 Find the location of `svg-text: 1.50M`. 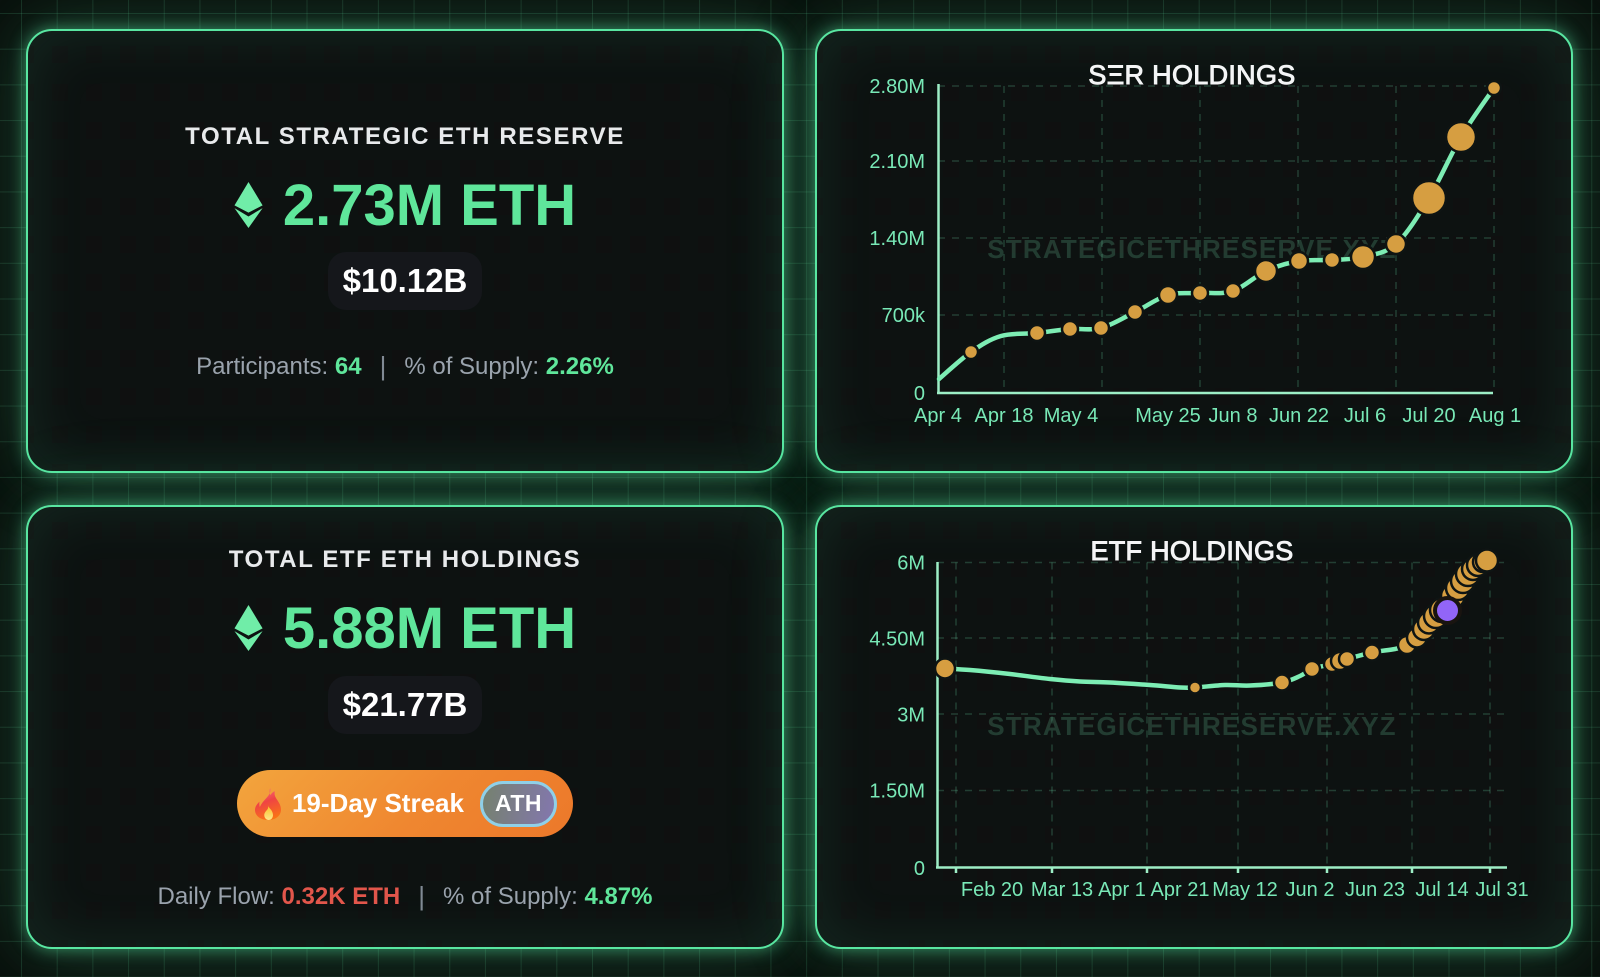

svg-text: 1.50M is located at coordinates (897, 792).